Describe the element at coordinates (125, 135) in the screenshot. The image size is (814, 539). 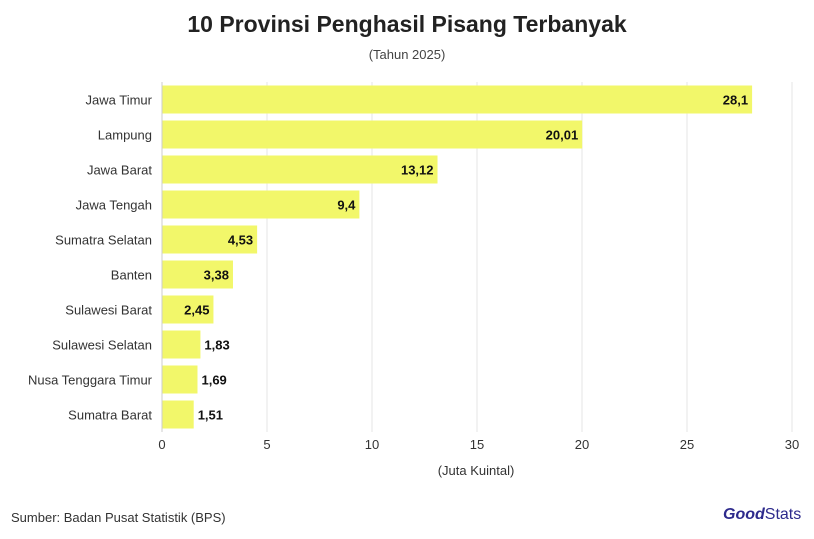
I see `category-label: Lampung` at that location.